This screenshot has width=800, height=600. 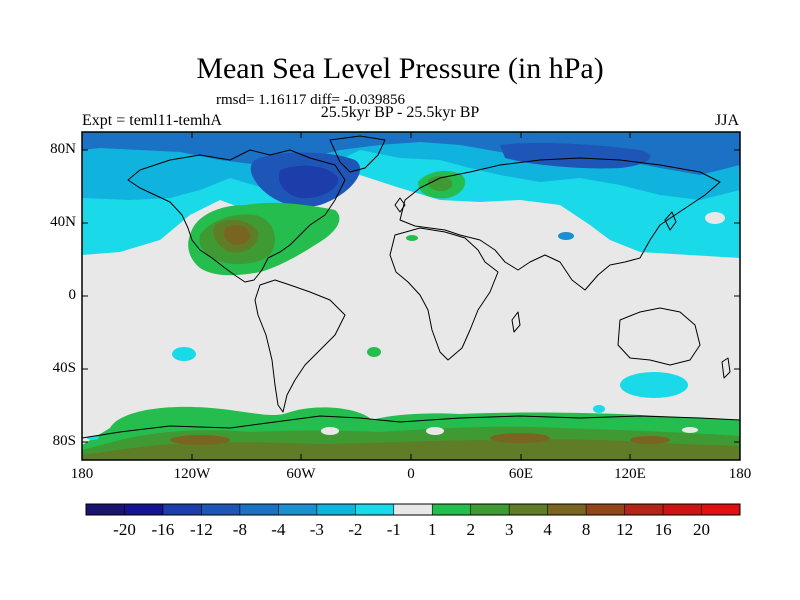 I want to click on colorbar-label: 12, so click(x=625, y=529).